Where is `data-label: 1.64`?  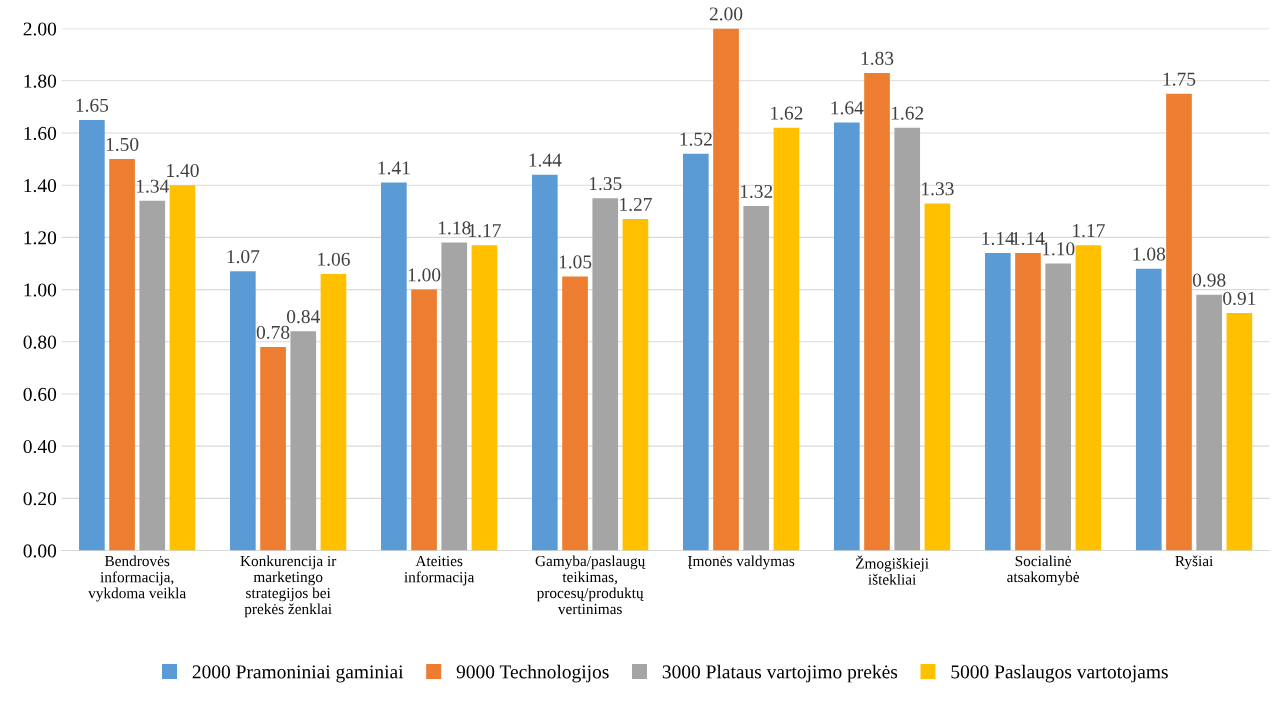
data-label: 1.64 is located at coordinates (847, 108).